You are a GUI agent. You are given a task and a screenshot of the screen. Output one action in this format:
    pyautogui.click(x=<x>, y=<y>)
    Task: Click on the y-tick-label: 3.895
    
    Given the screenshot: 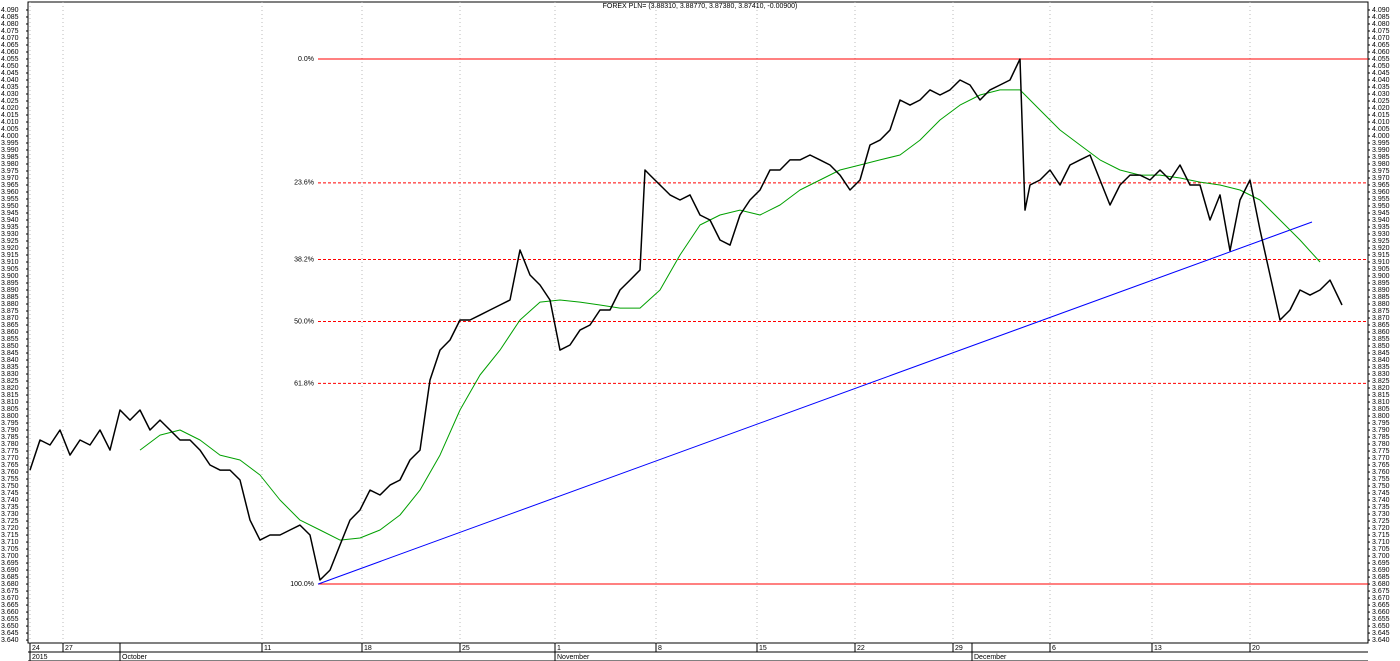 What is the action you would take?
    pyautogui.click(x=1381, y=283)
    